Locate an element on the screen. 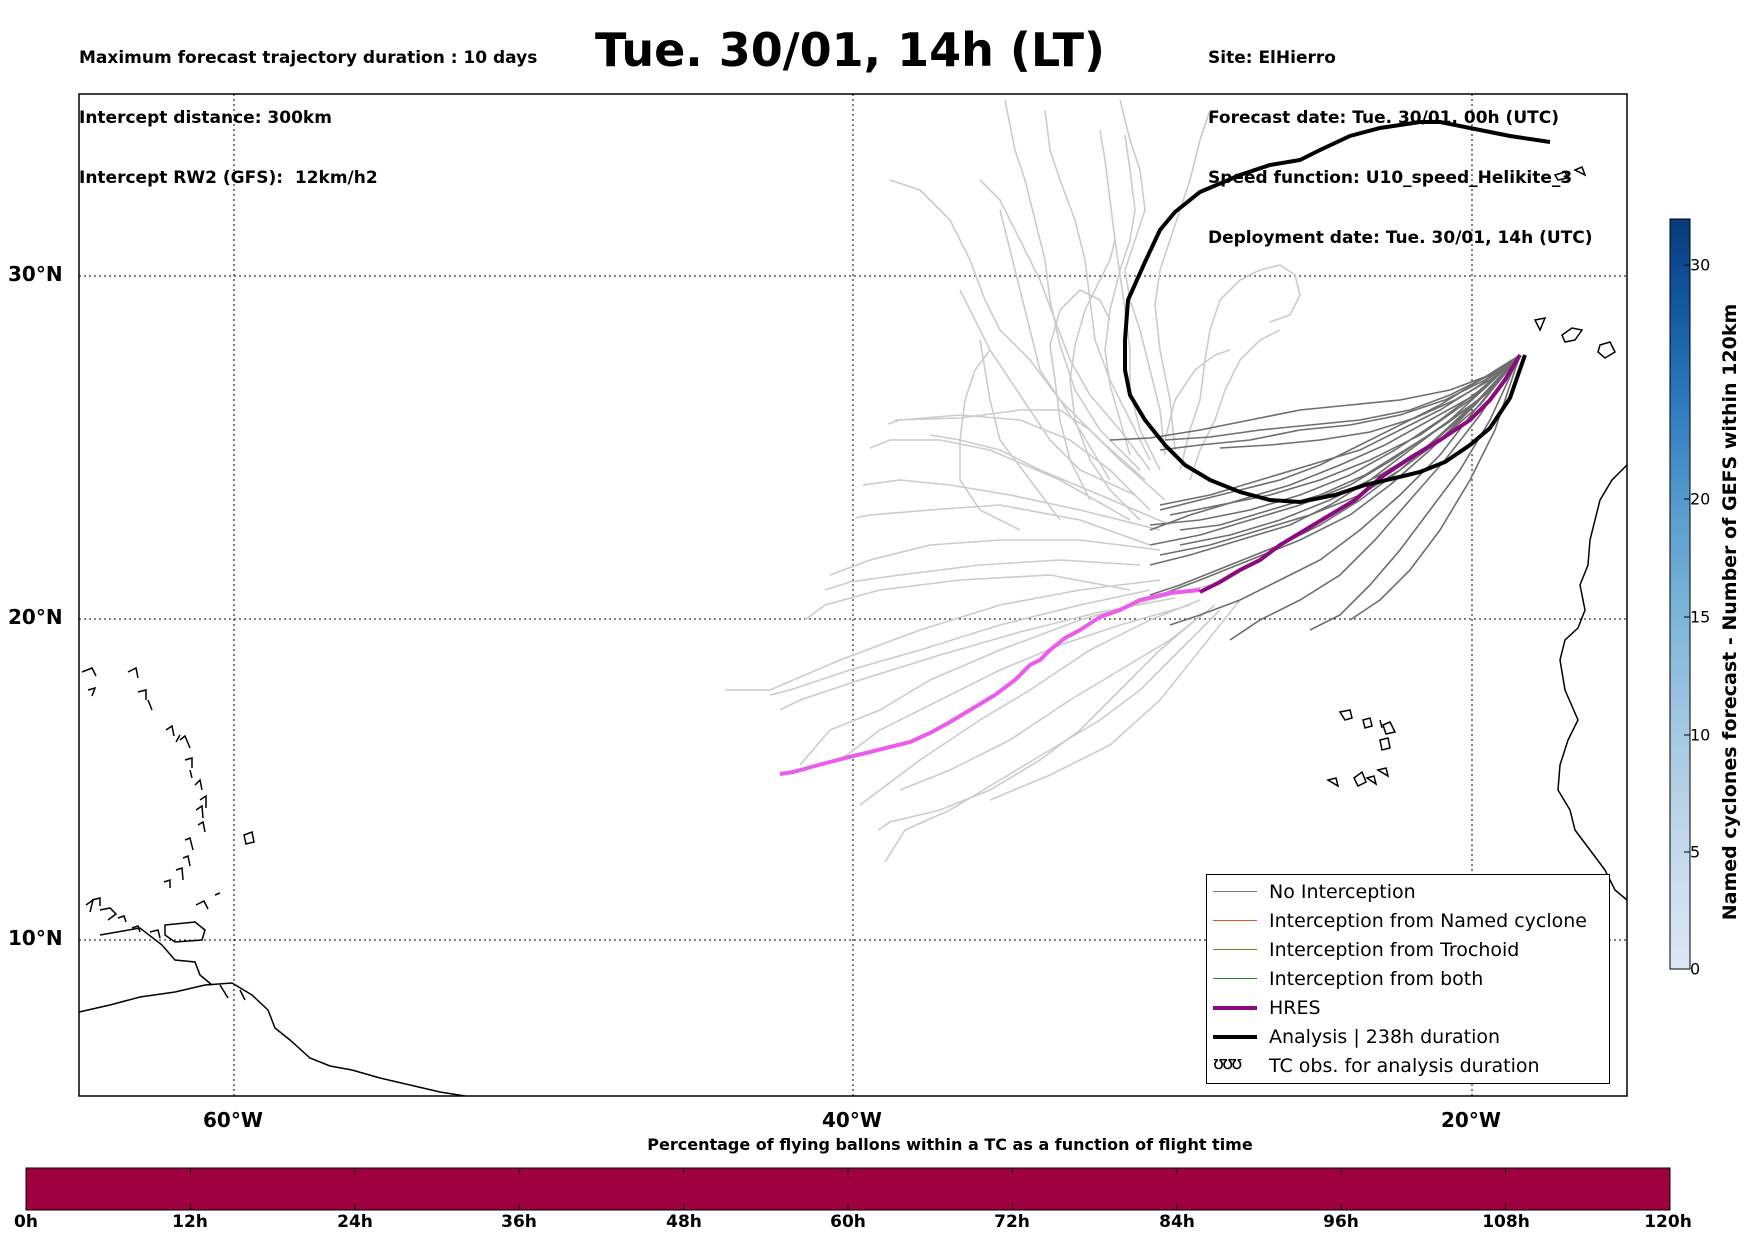  no-interception-trajectories is located at coordinates (1315, 497).